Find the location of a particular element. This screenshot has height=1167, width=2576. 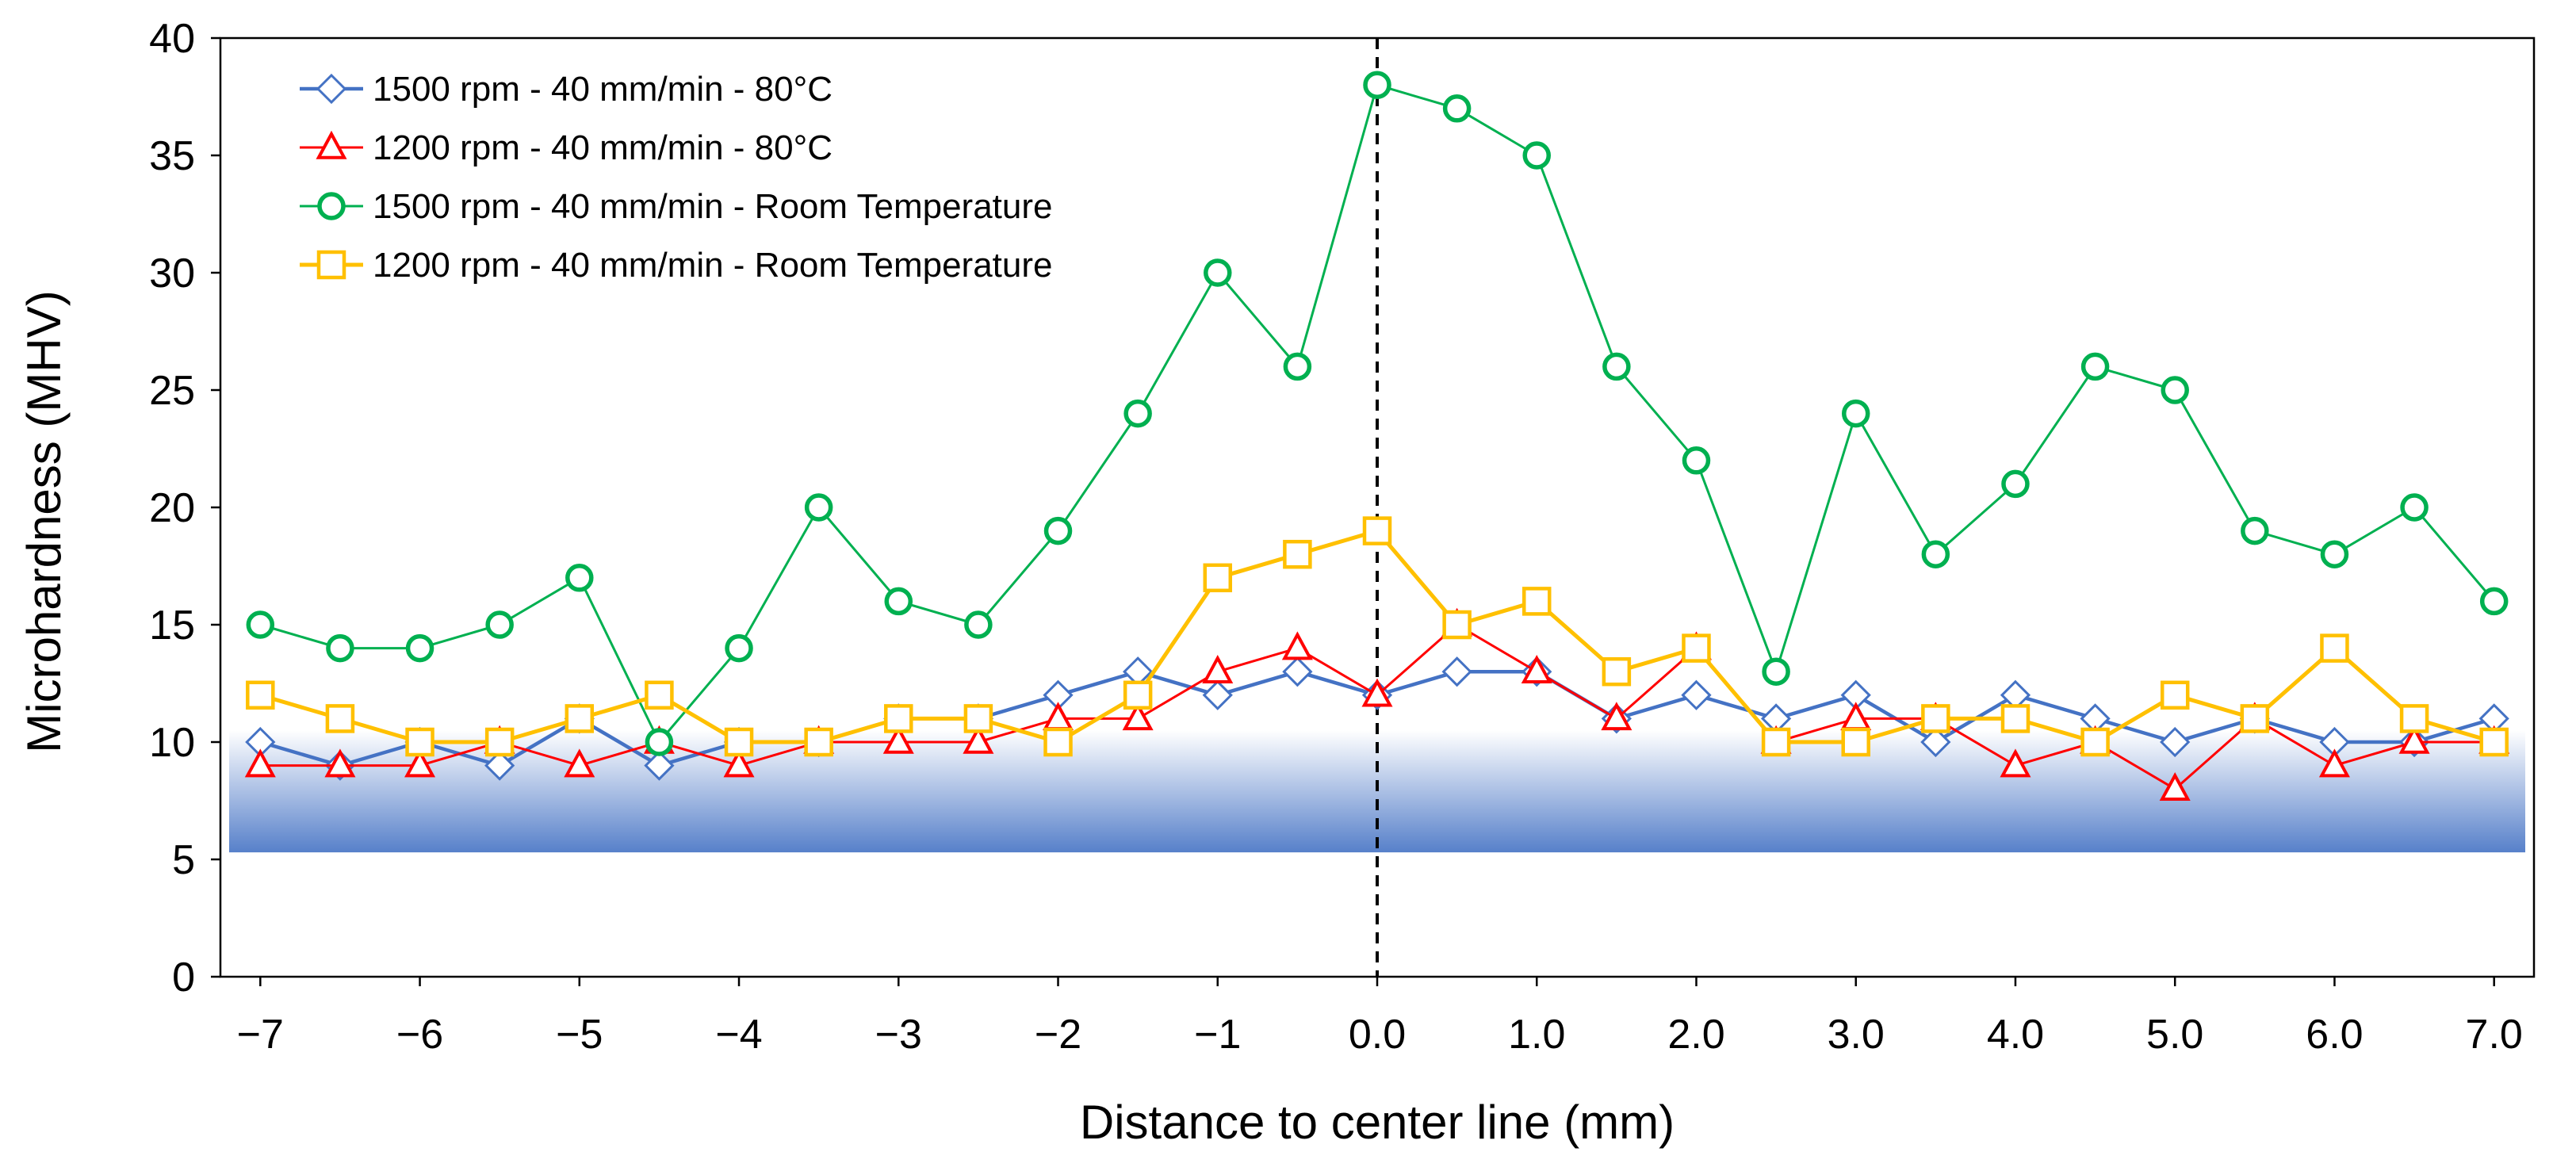

x-tick-label: 6.0 is located at coordinates (2334, 1035).